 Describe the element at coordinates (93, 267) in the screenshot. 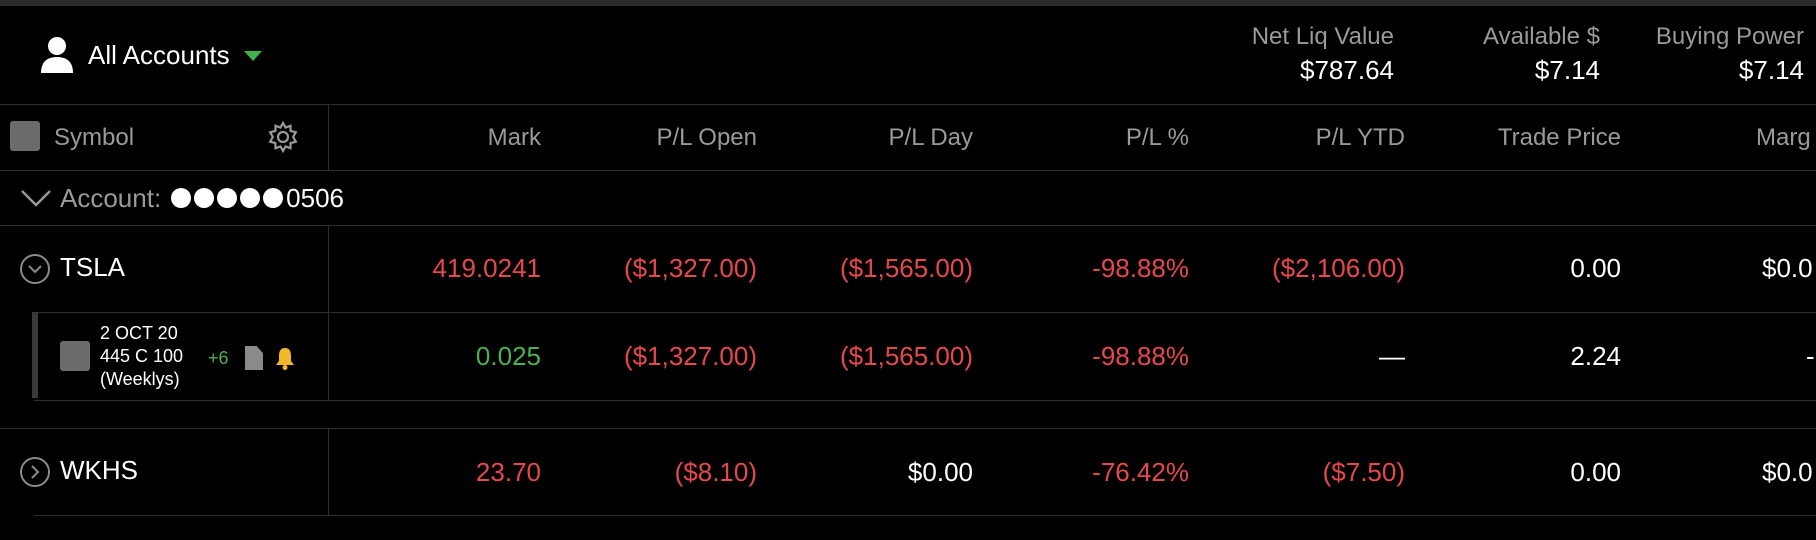

I see `symbol-tsla: TSLA` at that location.